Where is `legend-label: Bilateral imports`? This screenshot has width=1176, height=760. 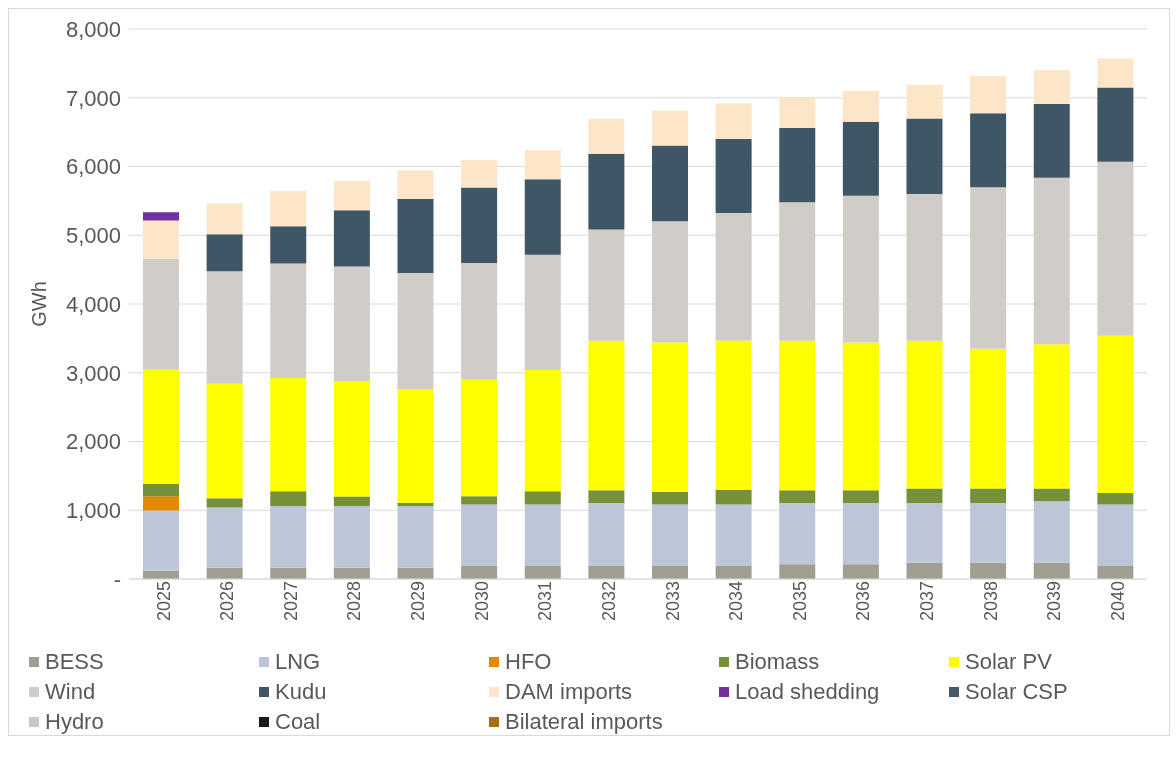 legend-label: Bilateral imports is located at coordinates (584, 722).